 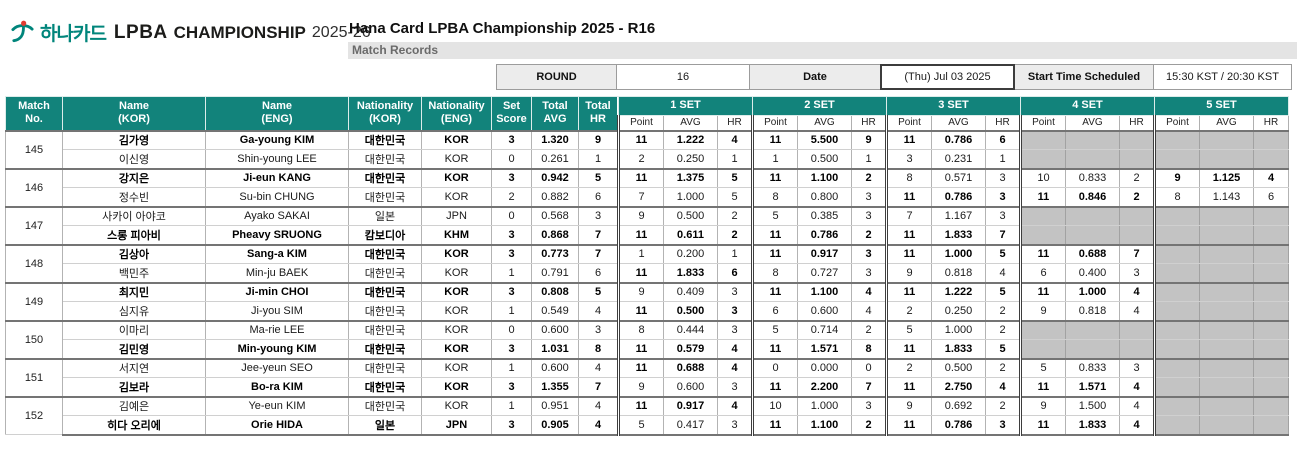 I want to click on set3-hr-cell: 4, so click(x=1003, y=387).